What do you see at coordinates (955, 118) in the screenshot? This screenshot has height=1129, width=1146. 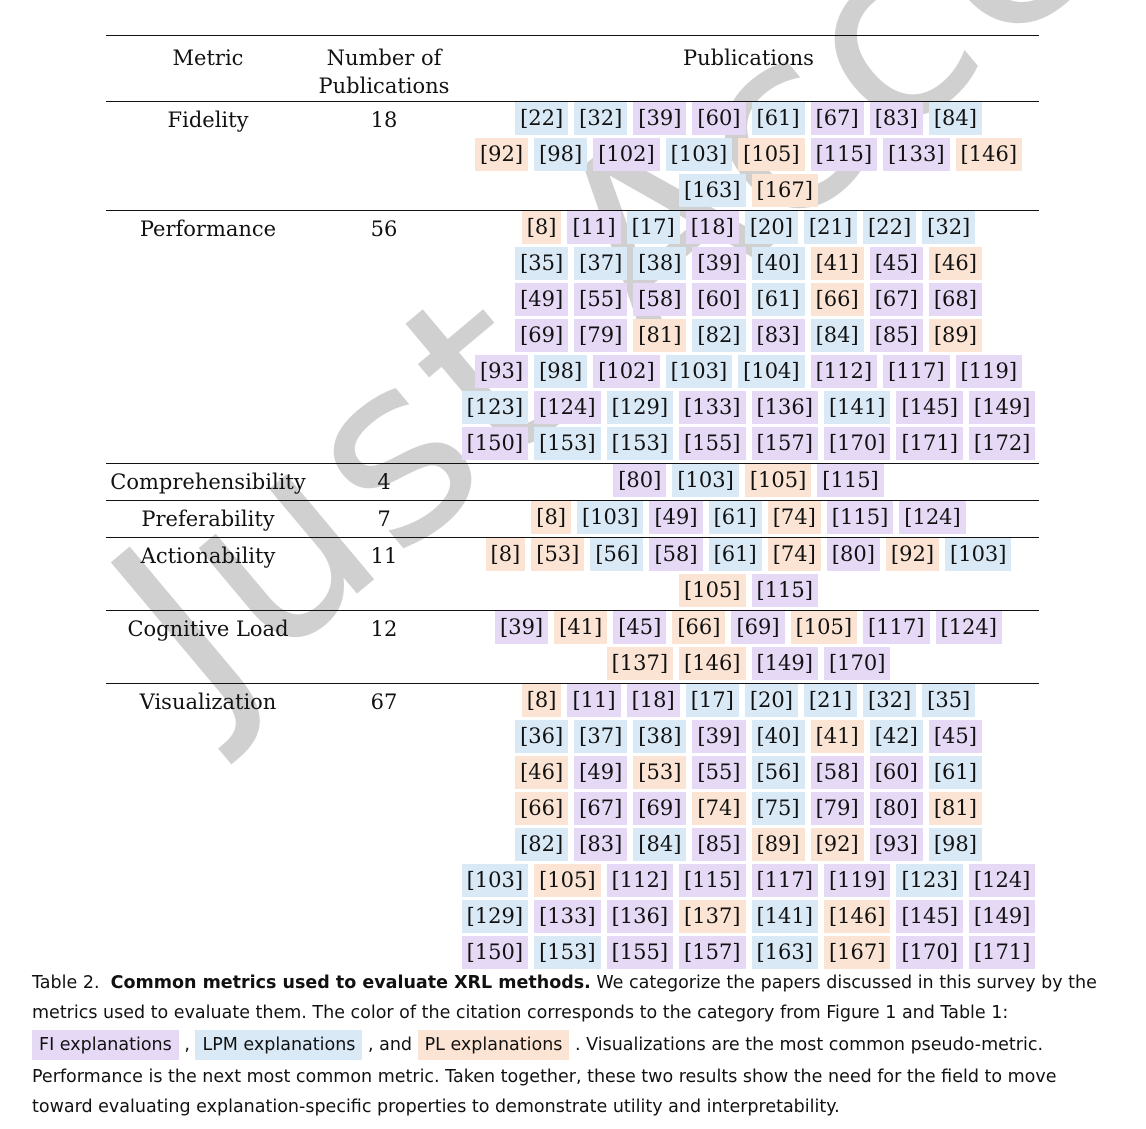 I see `citation-lpm: [84]` at bounding box center [955, 118].